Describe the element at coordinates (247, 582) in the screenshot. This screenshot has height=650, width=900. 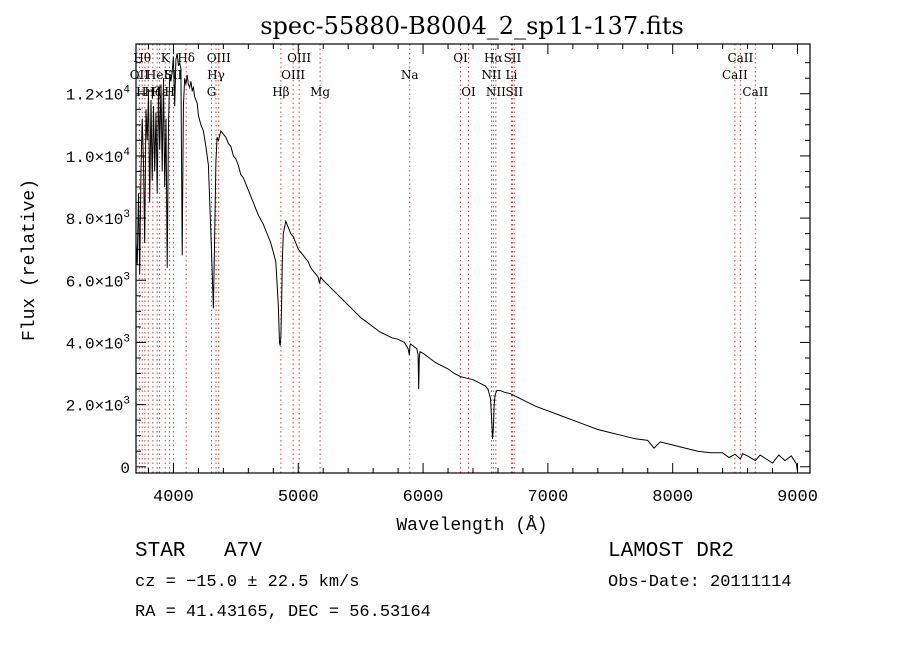
I see `redshift-cz: cz = −15.0 ± 22.5 km/s` at that location.